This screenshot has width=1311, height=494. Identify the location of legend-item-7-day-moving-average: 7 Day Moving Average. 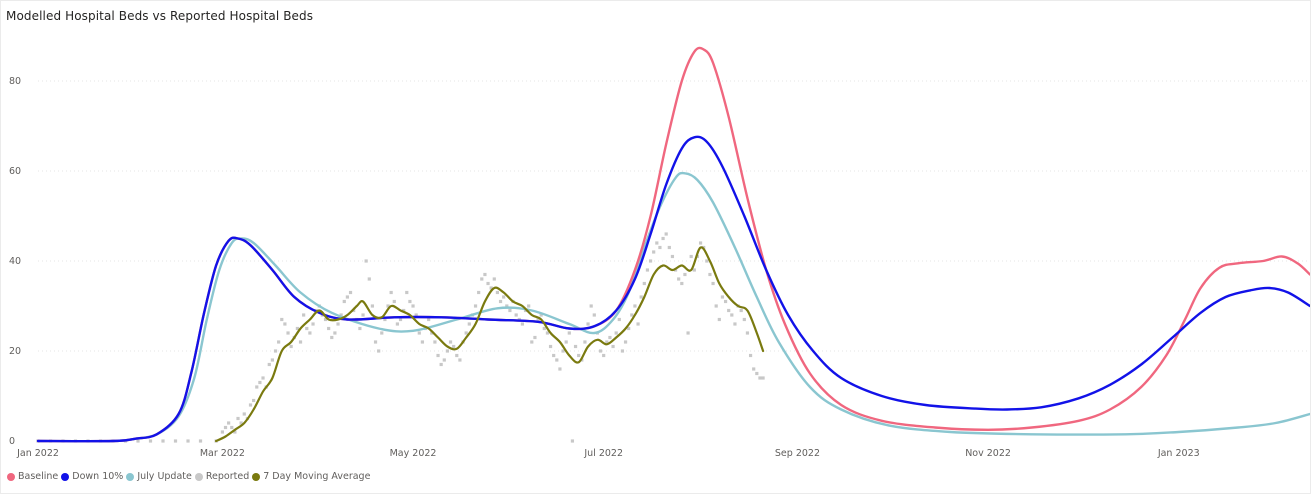
(311, 476).